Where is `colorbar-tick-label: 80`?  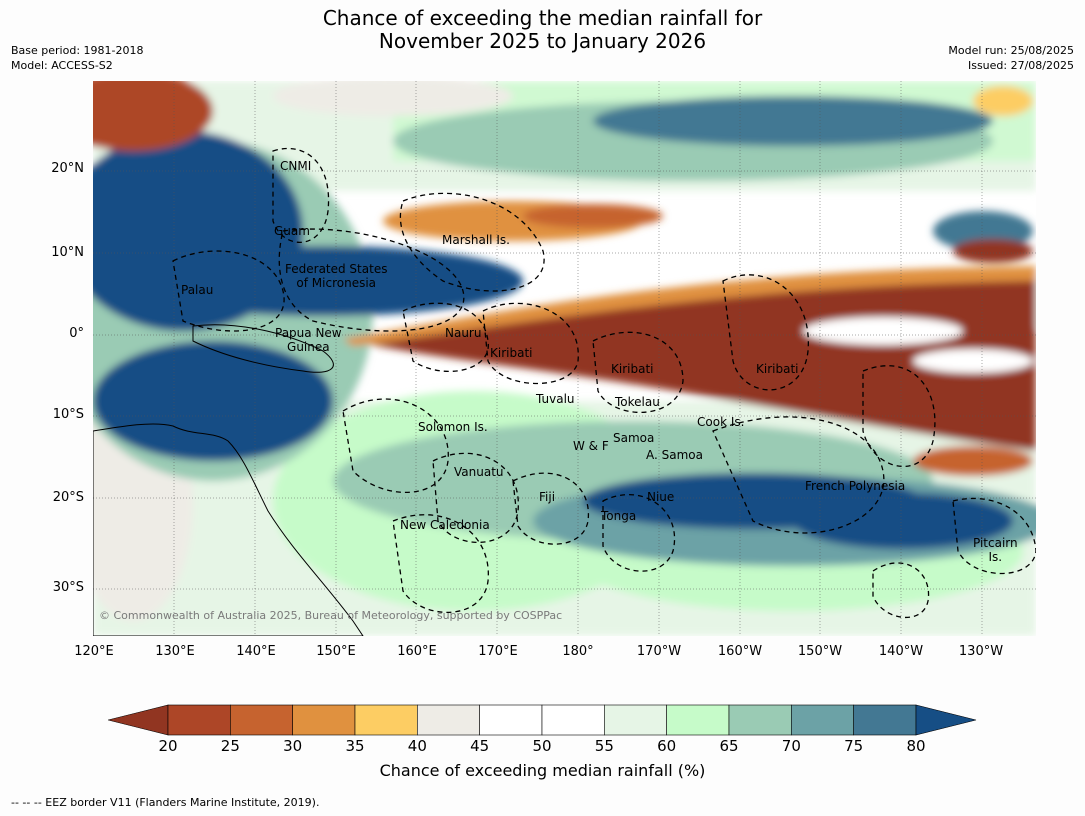 colorbar-tick-label: 80 is located at coordinates (916, 746).